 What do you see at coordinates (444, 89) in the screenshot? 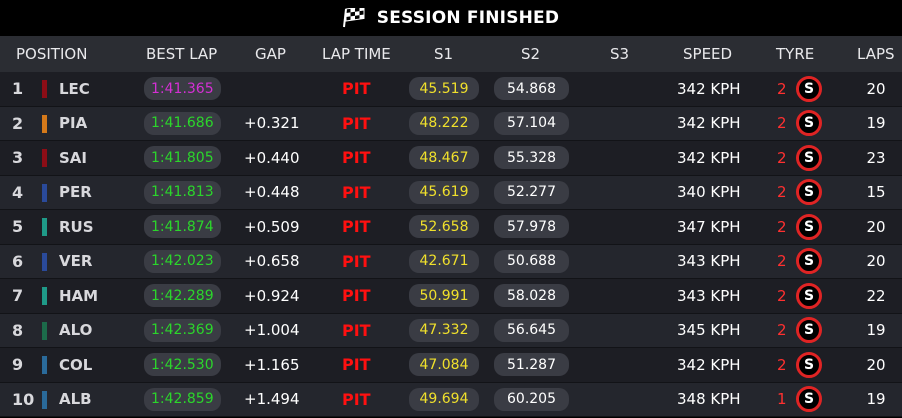
I see `sector1-cell: 45.519` at bounding box center [444, 89].